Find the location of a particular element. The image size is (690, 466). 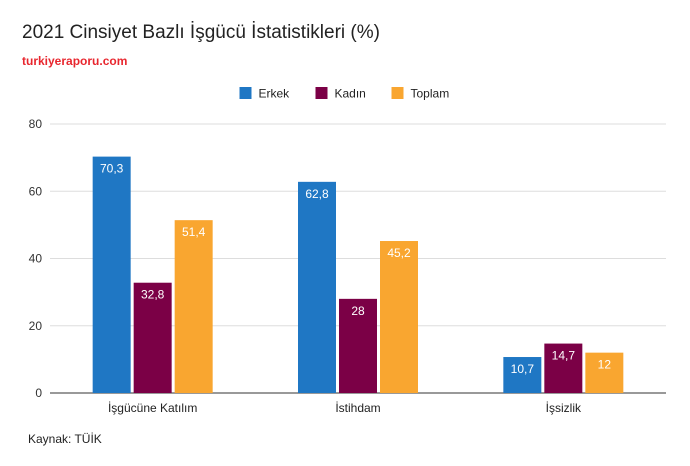

x-tick-label: İşsizlik is located at coordinates (564, 408).